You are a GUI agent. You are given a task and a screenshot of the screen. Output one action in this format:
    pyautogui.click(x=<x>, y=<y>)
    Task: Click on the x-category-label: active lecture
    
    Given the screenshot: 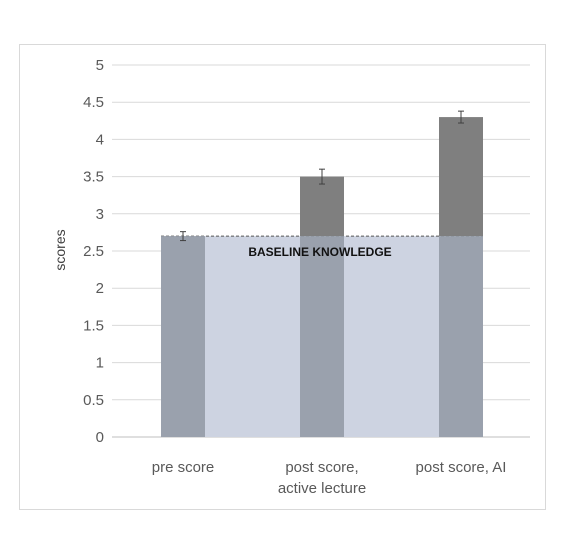 What is the action you would take?
    pyautogui.click(x=322, y=488)
    